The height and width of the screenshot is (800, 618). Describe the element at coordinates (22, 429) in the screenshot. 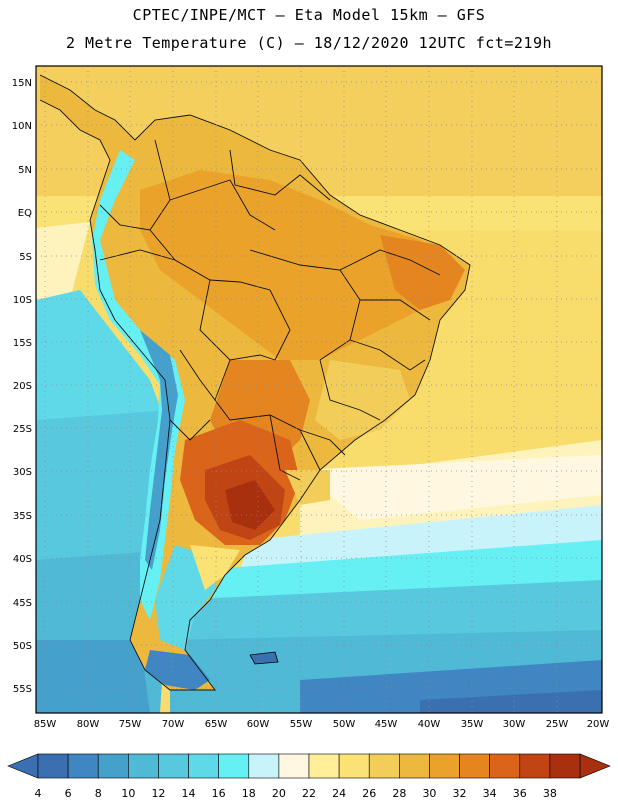

I see `lat-label: 25S` at that location.